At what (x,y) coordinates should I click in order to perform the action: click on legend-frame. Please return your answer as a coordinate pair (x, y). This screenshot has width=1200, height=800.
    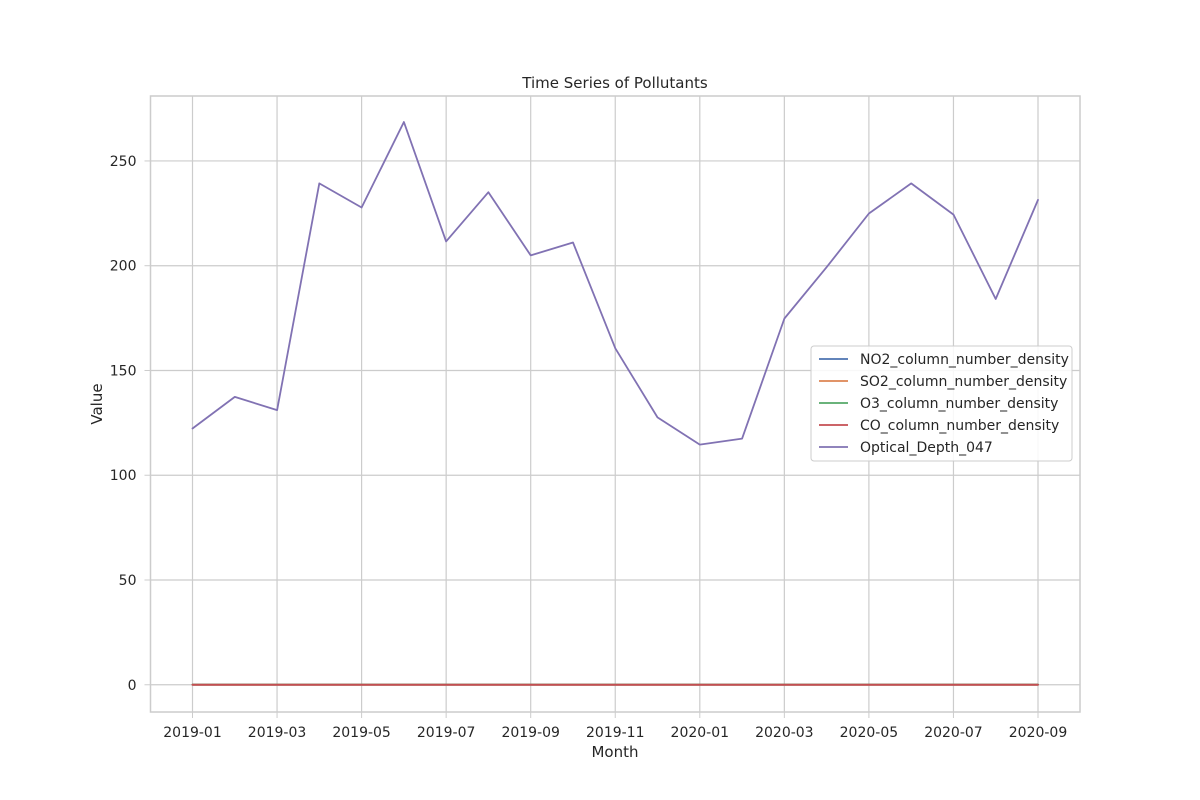
    Looking at the image, I should click on (941, 403).